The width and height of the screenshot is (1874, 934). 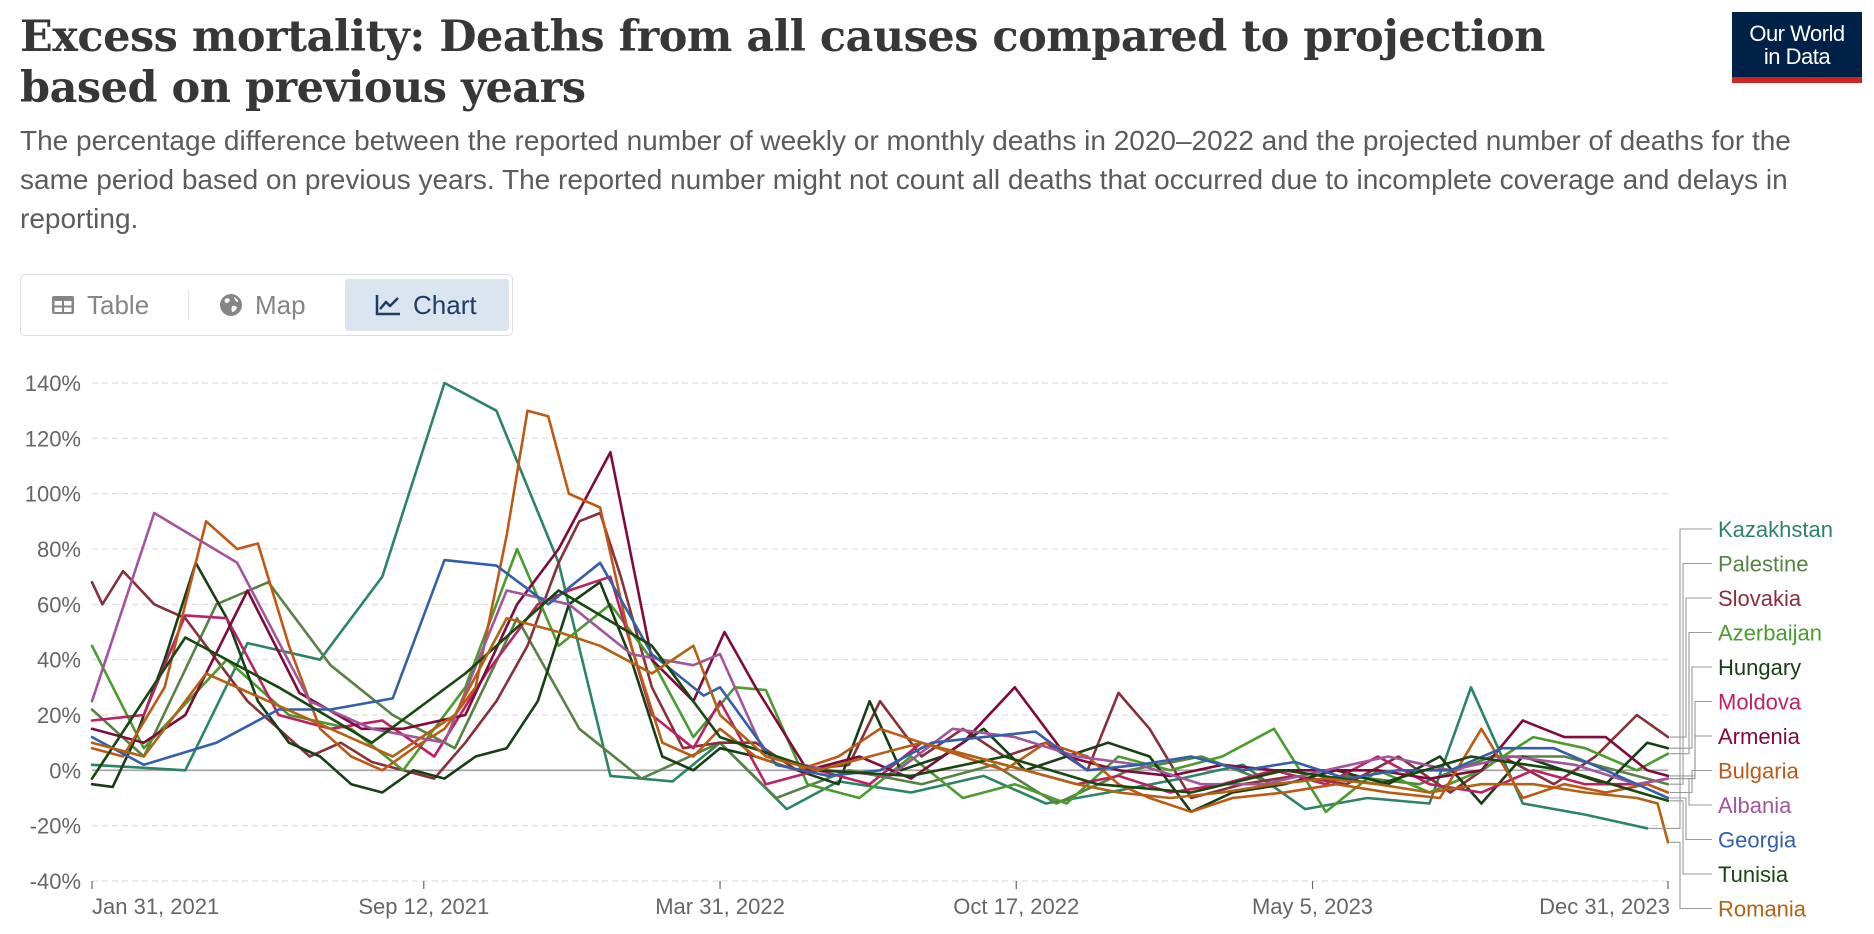 What do you see at coordinates (59, 715) in the screenshot?
I see `y-tick-label: 20%` at bounding box center [59, 715].